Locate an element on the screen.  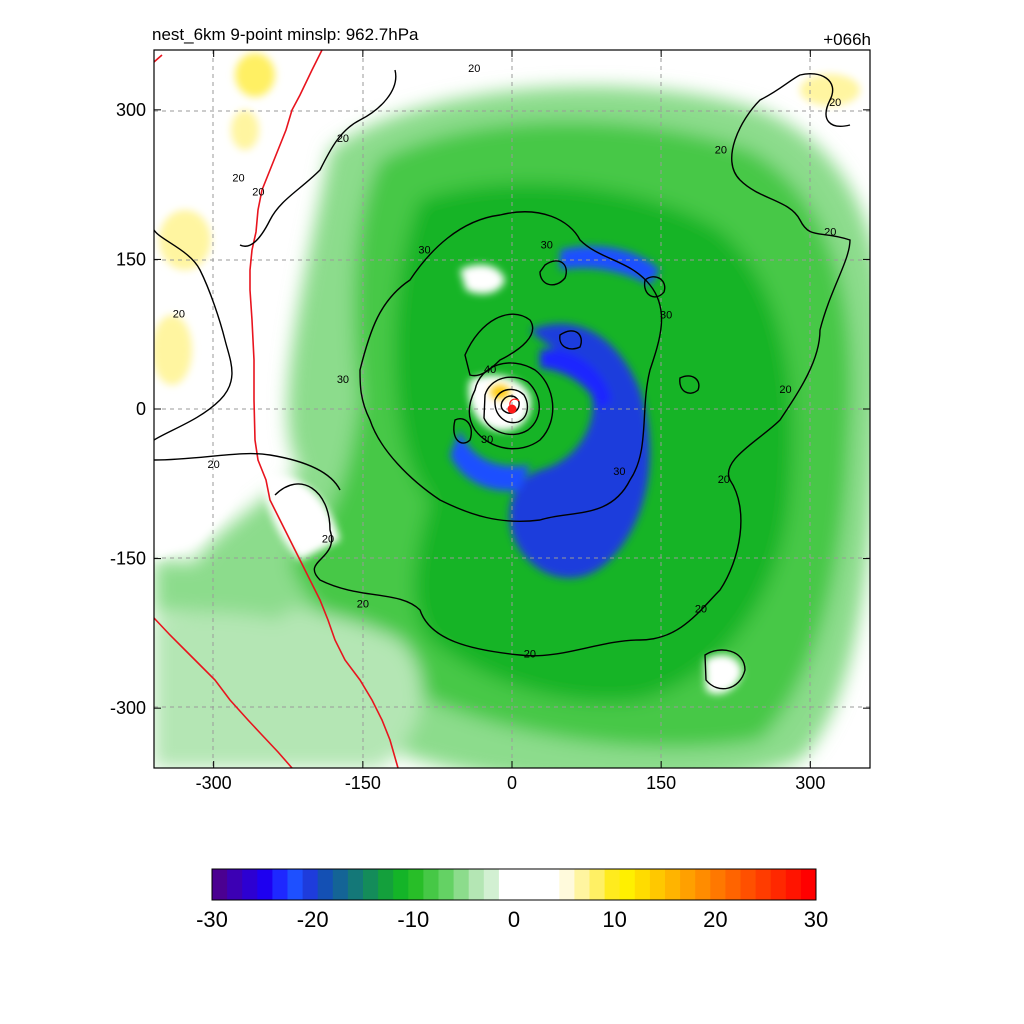
colorbar-tick-label: 30 is located at coordinates (816, 919).